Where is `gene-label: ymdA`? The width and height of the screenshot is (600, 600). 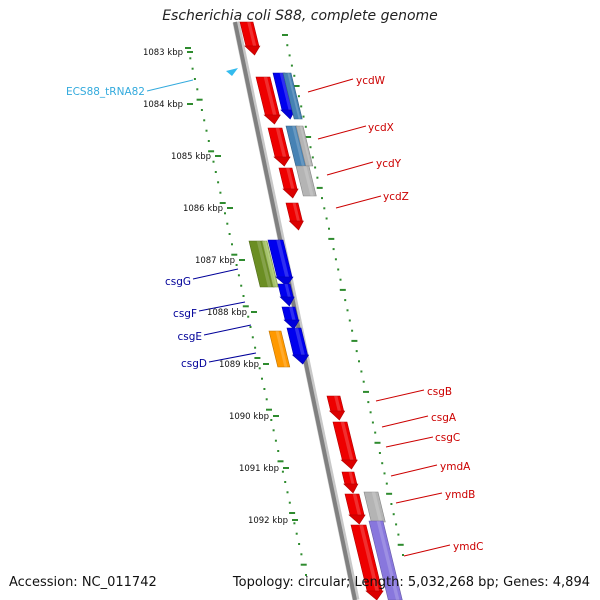 gene-label: ymdA is located at coordinates (455, 467).